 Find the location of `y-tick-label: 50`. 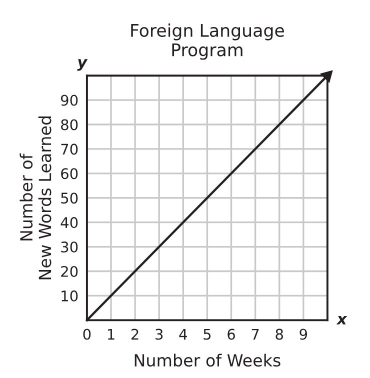

y-tick-label: 50 is located at coordinates (69, 198).